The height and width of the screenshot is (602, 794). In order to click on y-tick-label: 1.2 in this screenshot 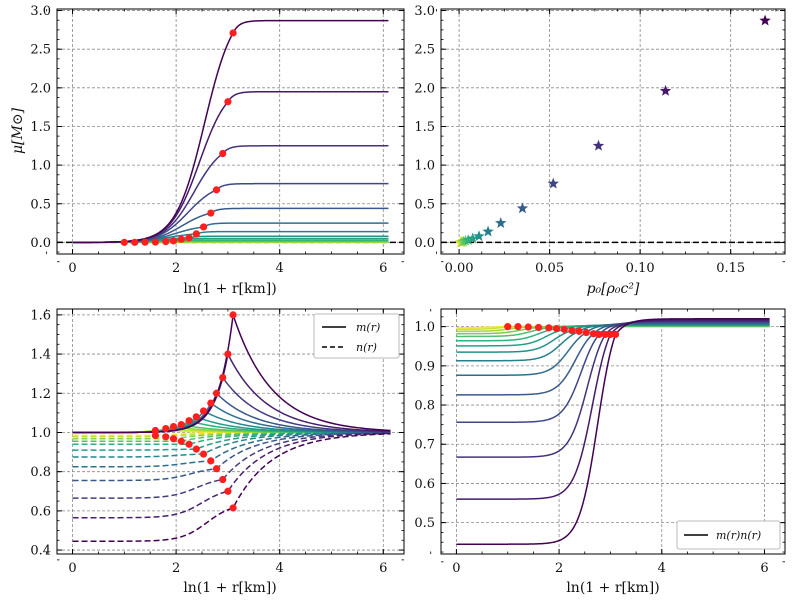, I will do `click(40, 394)`.